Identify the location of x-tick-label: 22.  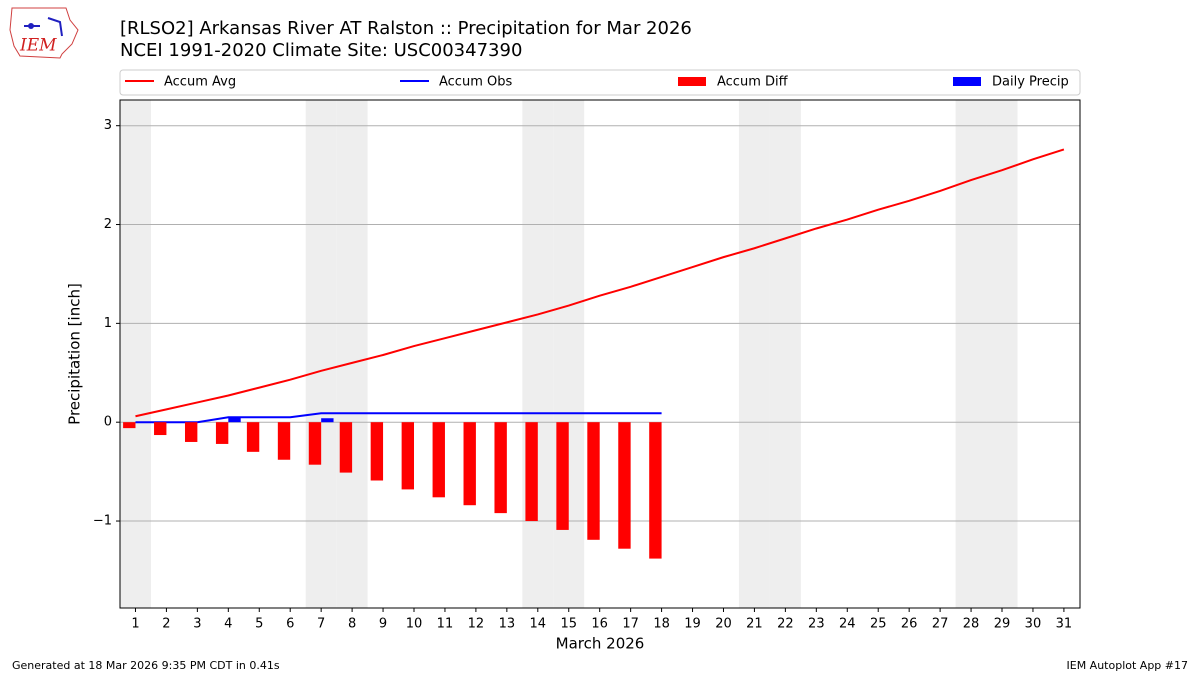
(785, 624).